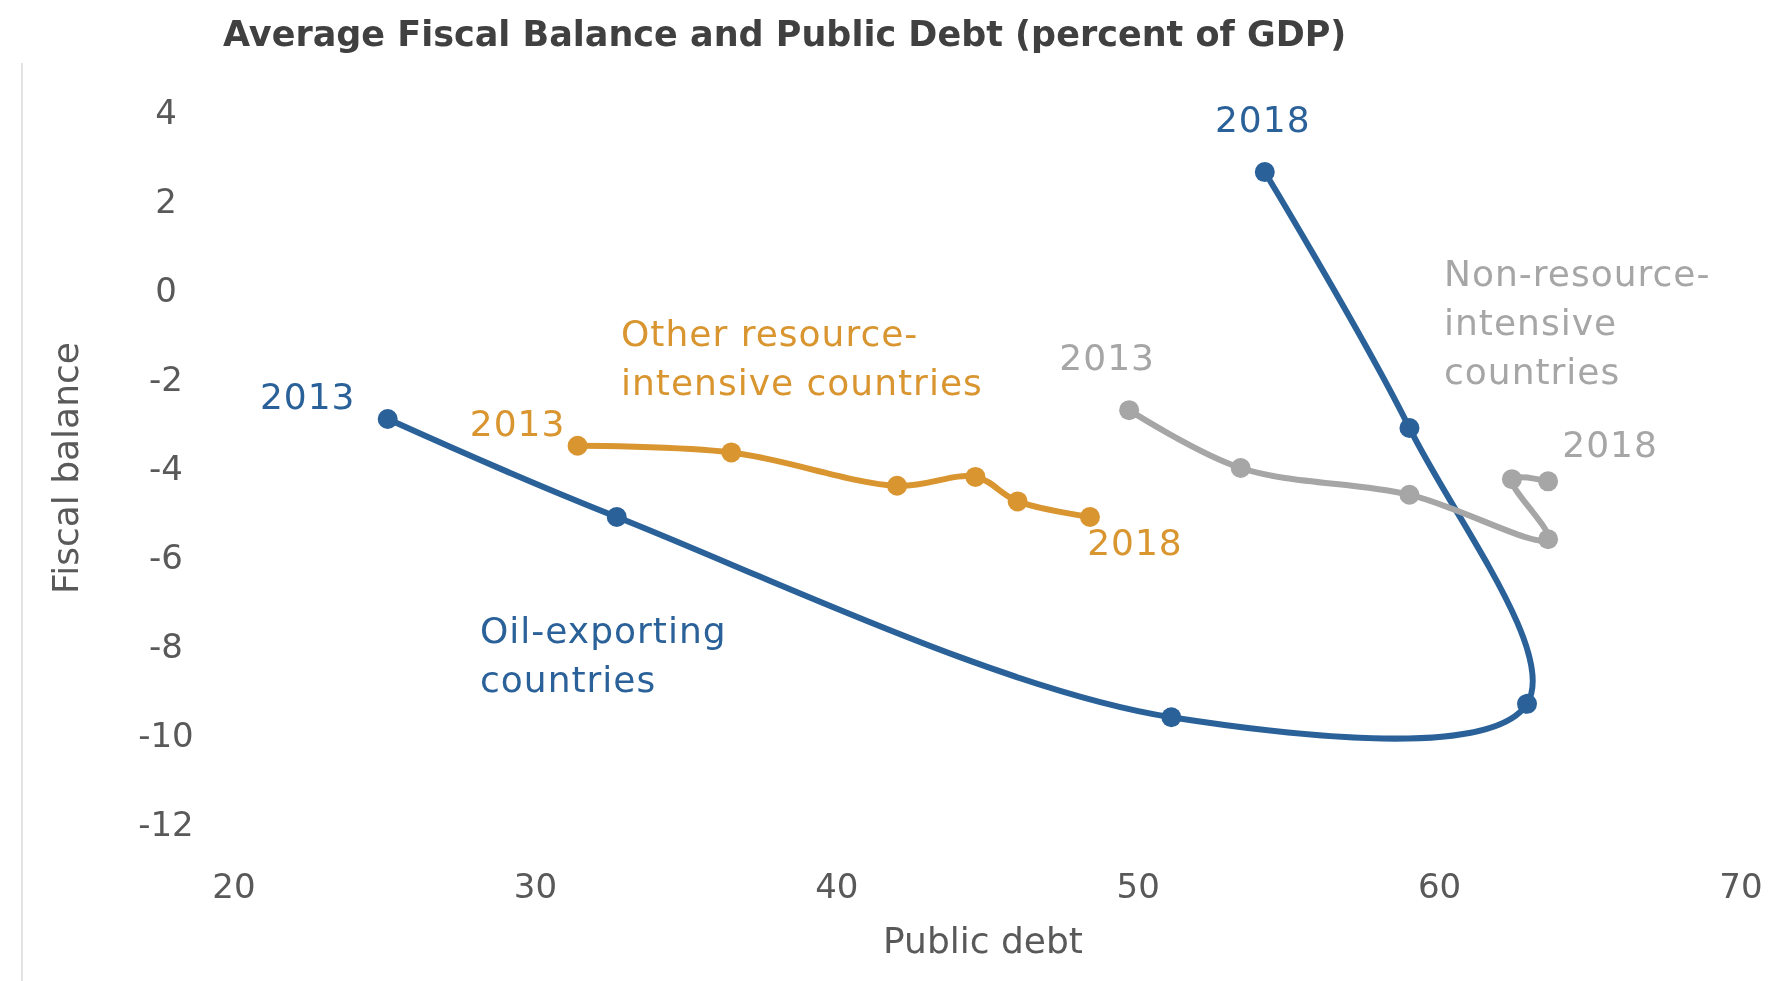 This screenshot has width=1770, height=981. I want to click on x-tick-label: 60, so click(1439, 886).